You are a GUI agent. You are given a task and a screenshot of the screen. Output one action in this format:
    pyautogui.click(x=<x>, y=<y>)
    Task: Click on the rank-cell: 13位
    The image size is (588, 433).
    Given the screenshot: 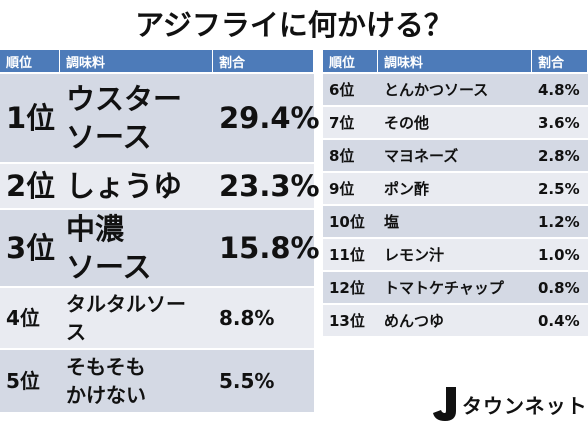 What is the action you would take?
    pyautogui.click(x=350, y=320)
    